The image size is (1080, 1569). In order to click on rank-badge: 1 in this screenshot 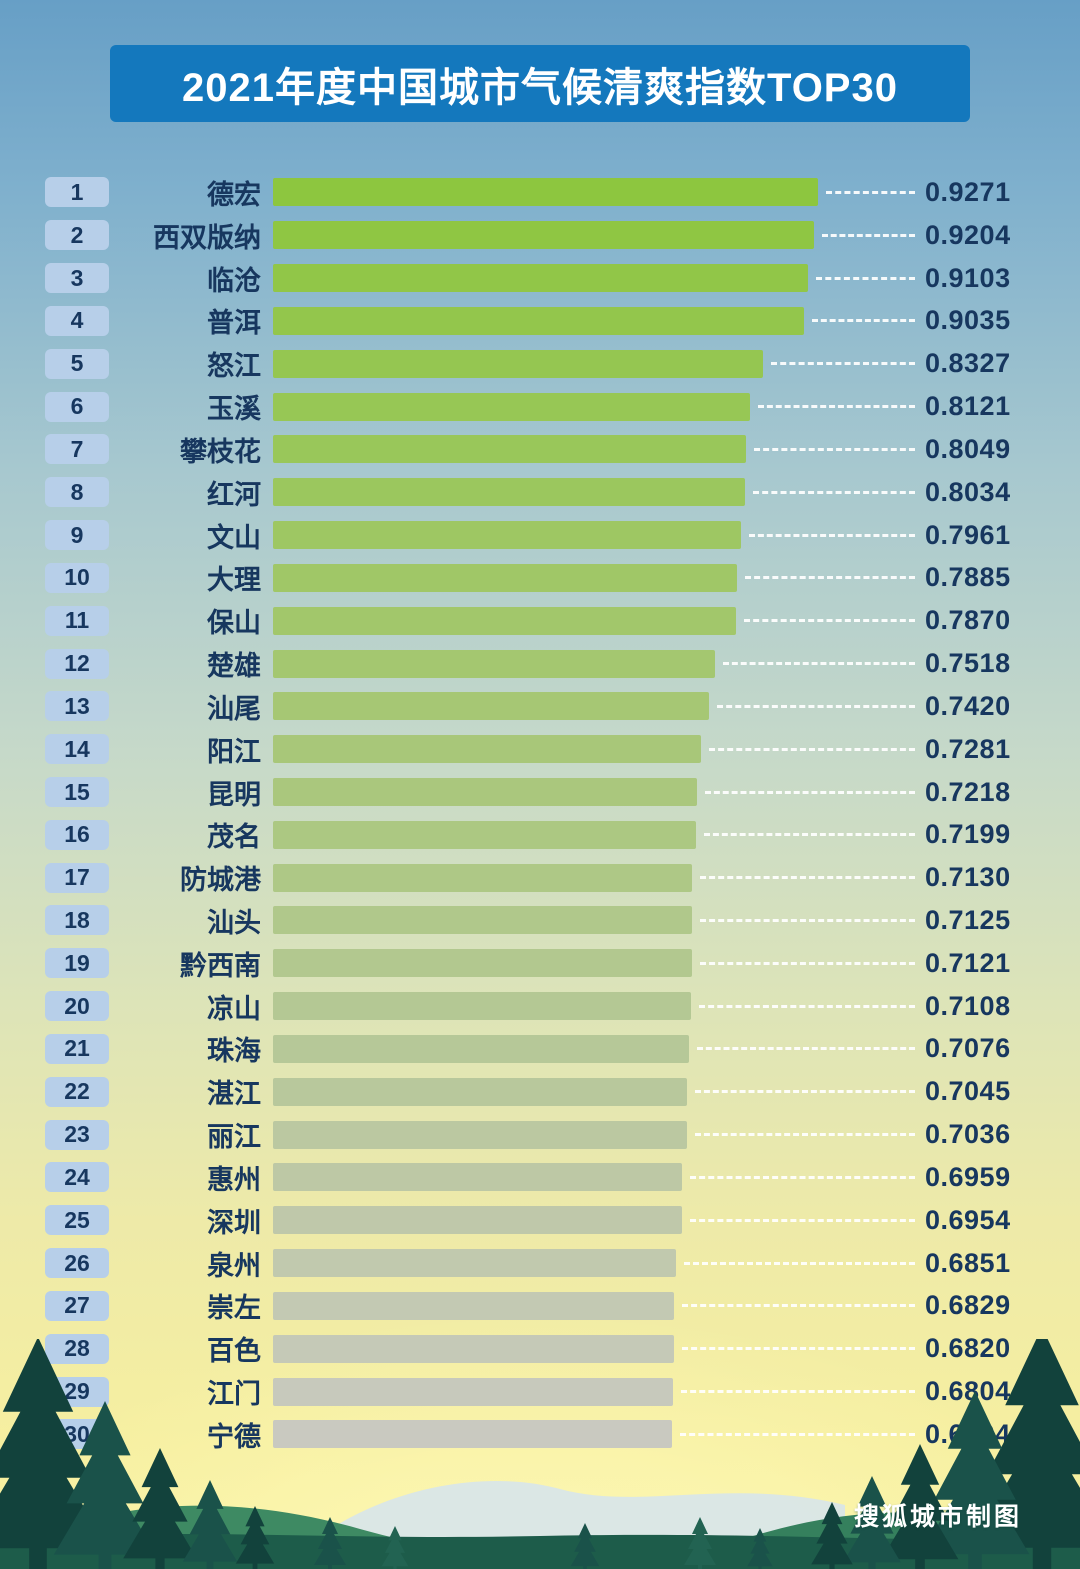, I will do `click(77, 192)`.